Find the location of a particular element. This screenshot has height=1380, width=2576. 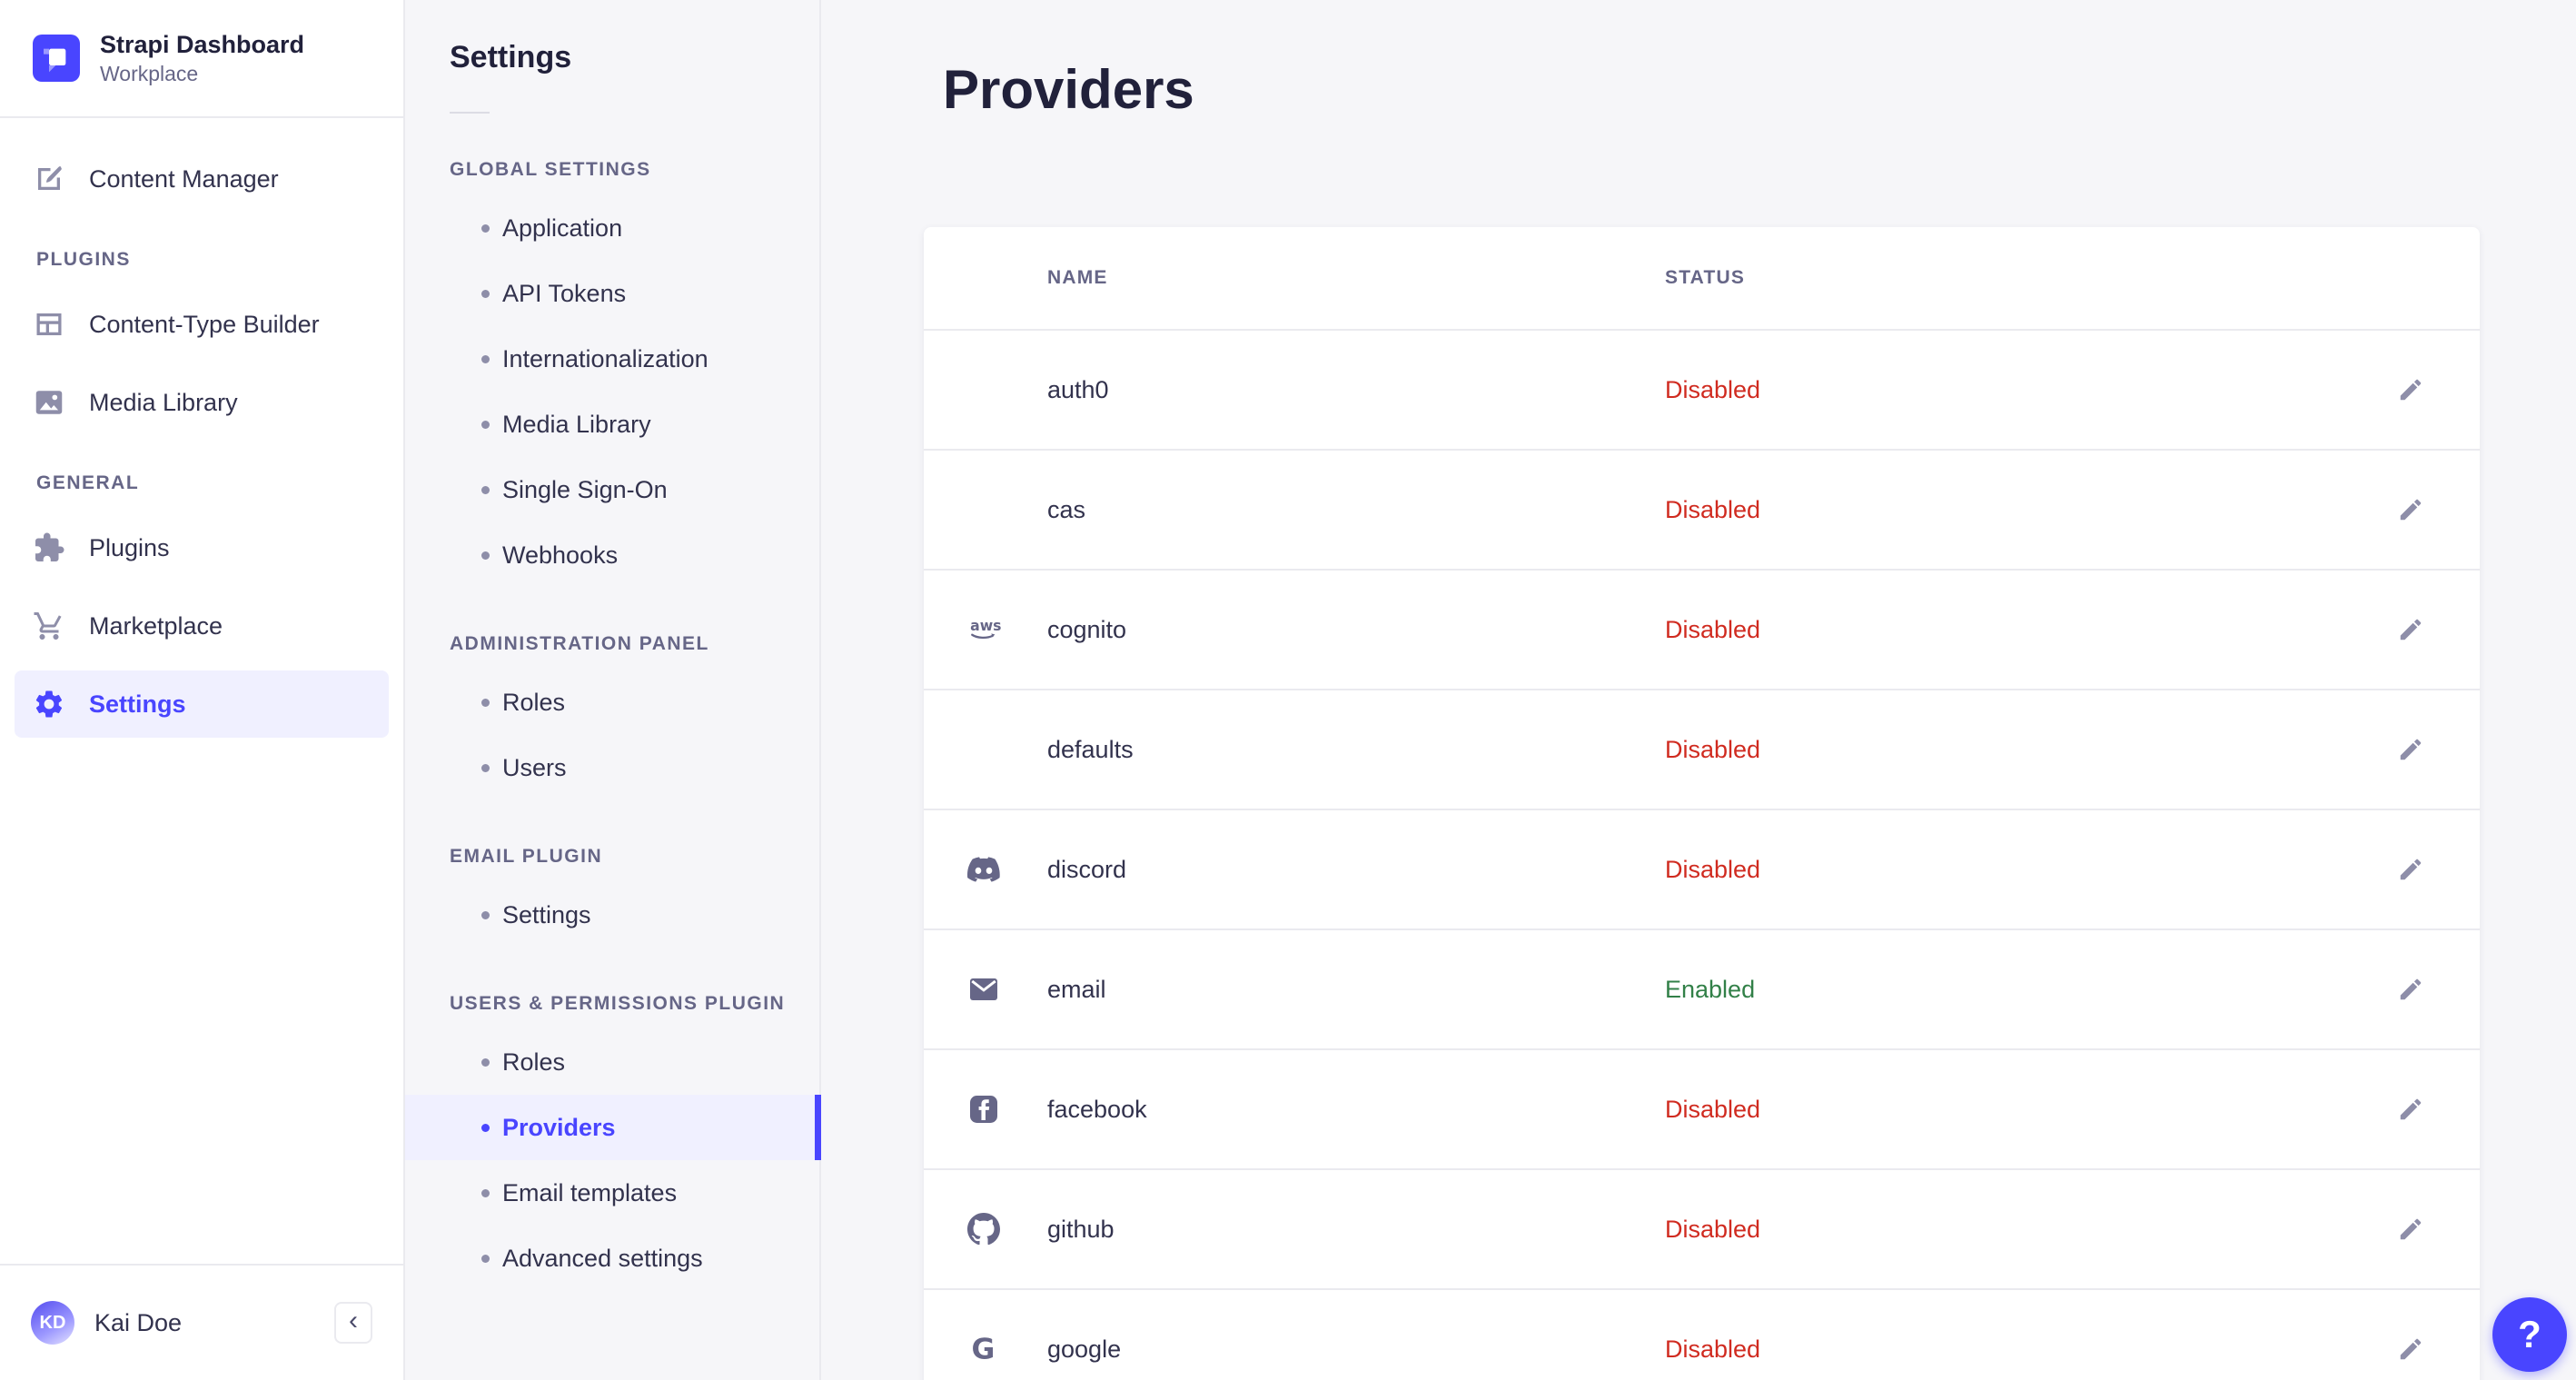

sidebar-item-label: Plugins is located at coordinates (129, 547).